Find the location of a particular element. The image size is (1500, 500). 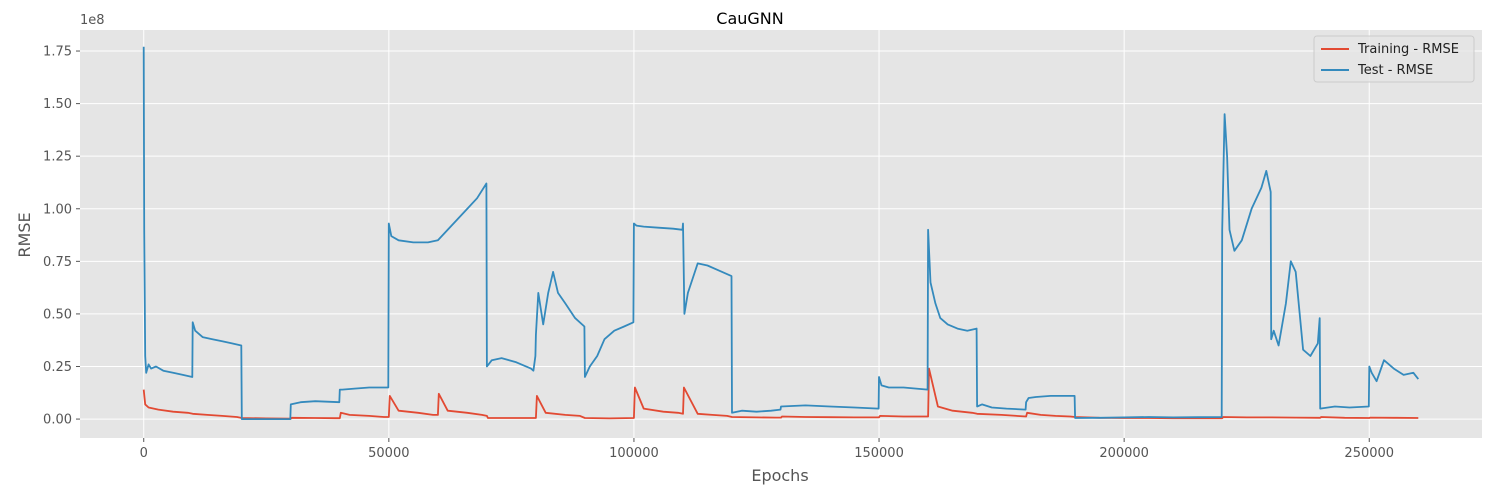

x-axis-label: Epochs is located at coordinates (779, 475).